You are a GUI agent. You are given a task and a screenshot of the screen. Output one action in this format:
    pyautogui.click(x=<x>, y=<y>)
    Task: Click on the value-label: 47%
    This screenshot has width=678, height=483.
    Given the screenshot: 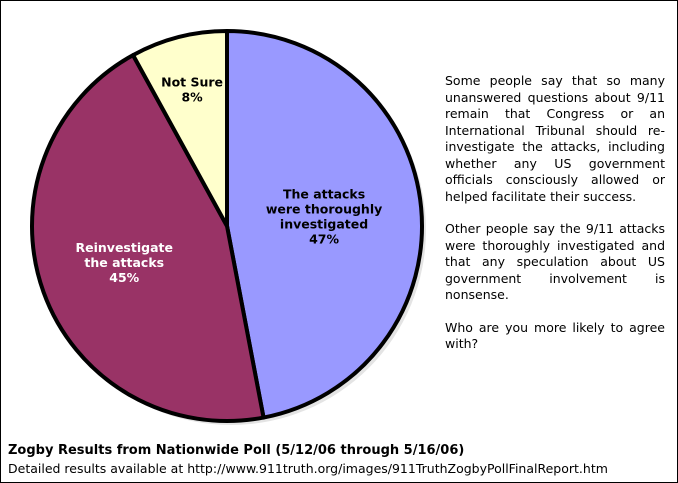 What is the action you would take?
    pyautogui.click(x=324, y=238)
    